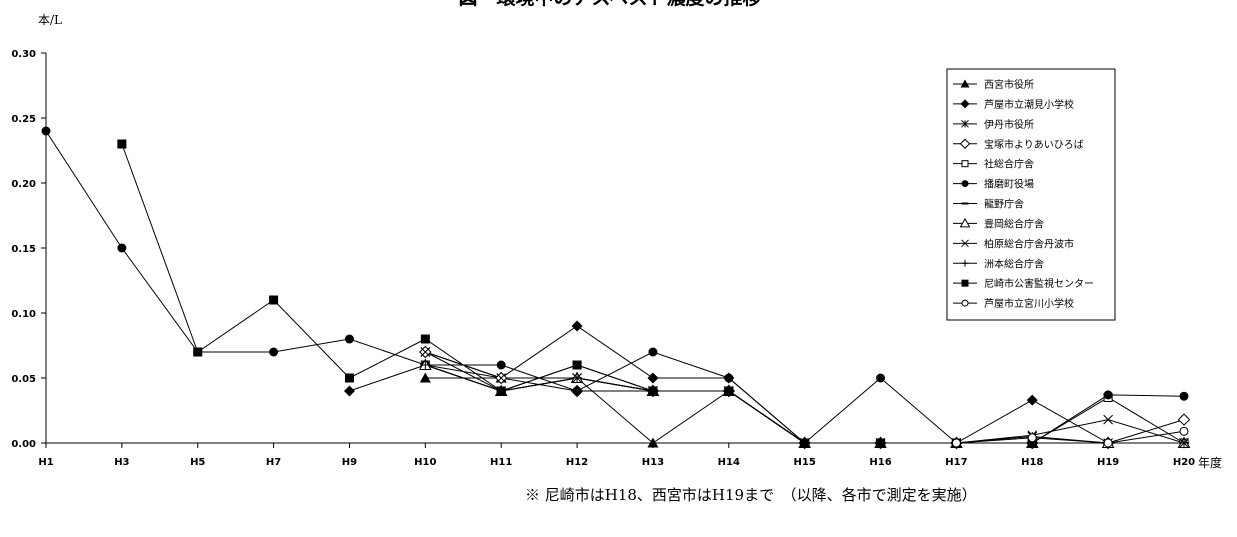 Image resolution: width=1237 pixels, height=537 pixels. What do you see at coordinates (729, 462) in the screenshot?
I see `x-tick-label: H14` at bounding box center [729, 462].